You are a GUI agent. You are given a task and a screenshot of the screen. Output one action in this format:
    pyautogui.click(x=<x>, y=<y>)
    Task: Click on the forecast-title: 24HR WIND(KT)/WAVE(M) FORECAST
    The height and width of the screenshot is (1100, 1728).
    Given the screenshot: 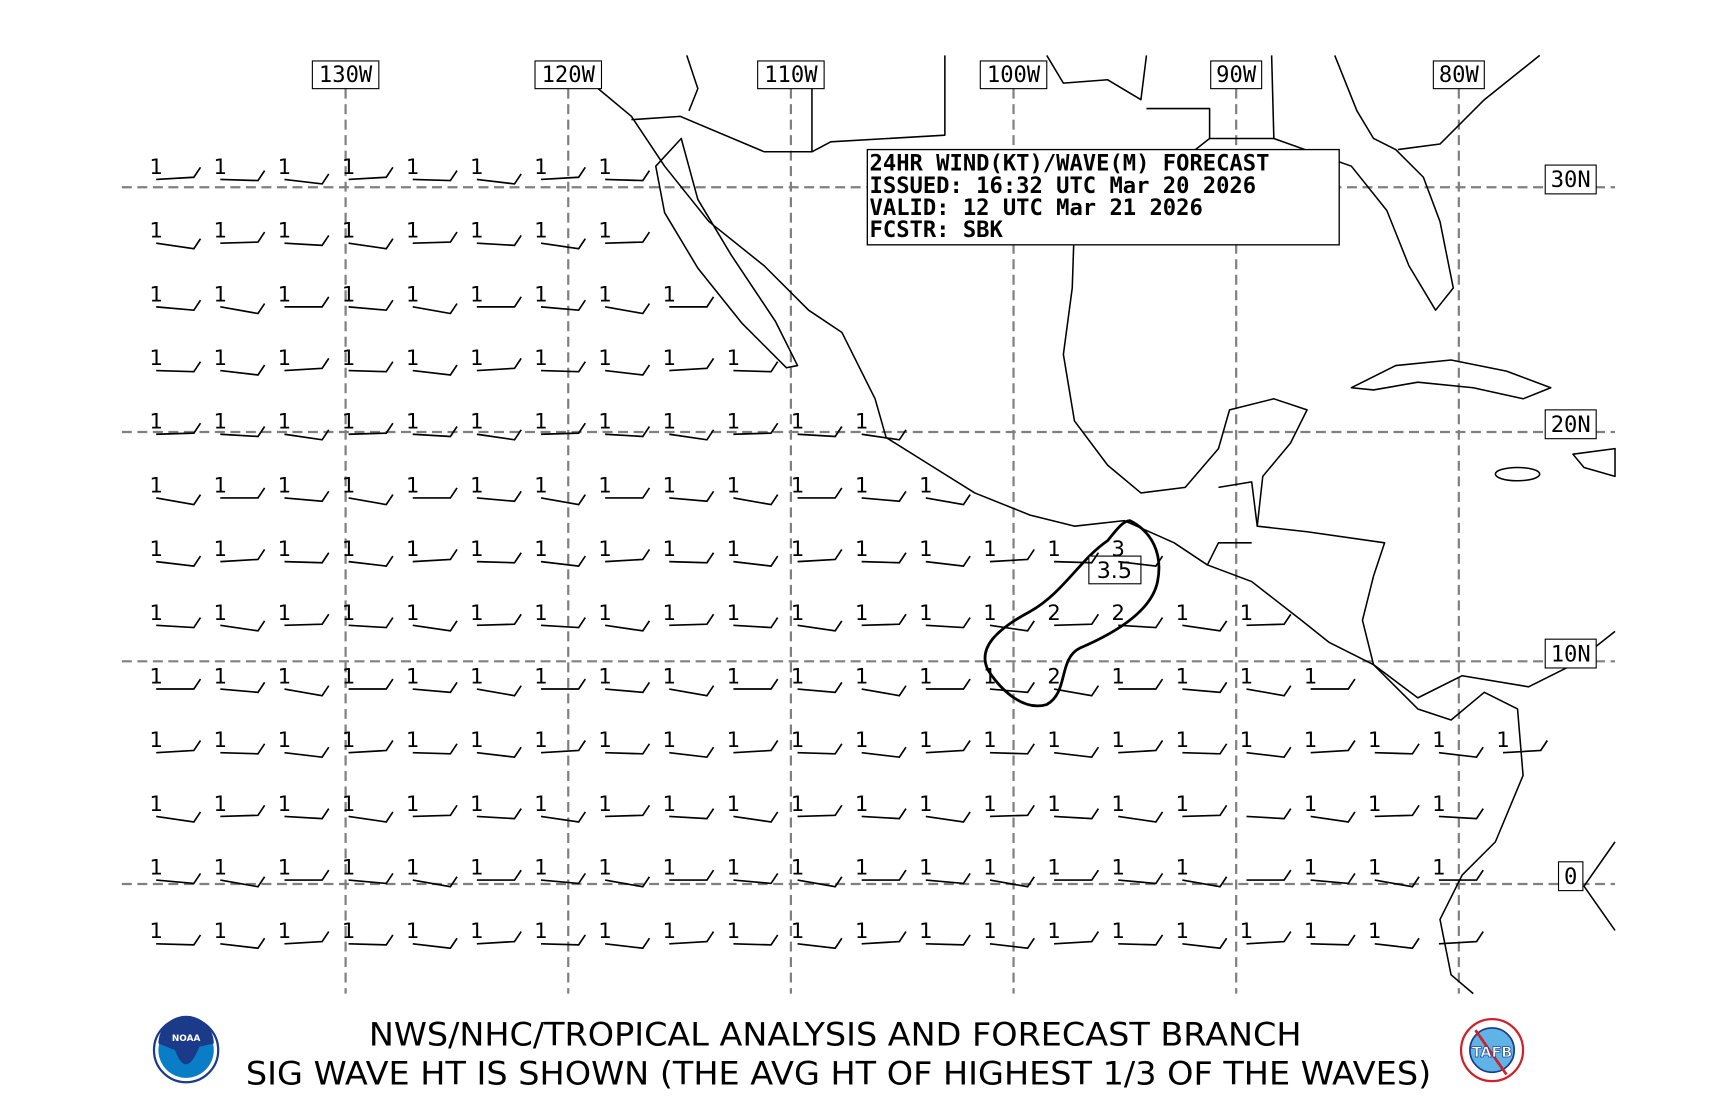 What is the action you would take?
    pyautogui.click(x=1070, y=164)
    